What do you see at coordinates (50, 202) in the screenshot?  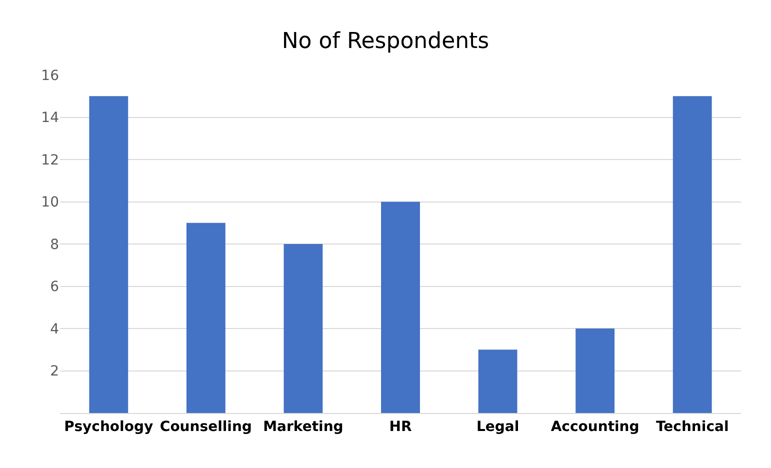 I see `y-tick-label: 10` at bounding box center [50, 202].